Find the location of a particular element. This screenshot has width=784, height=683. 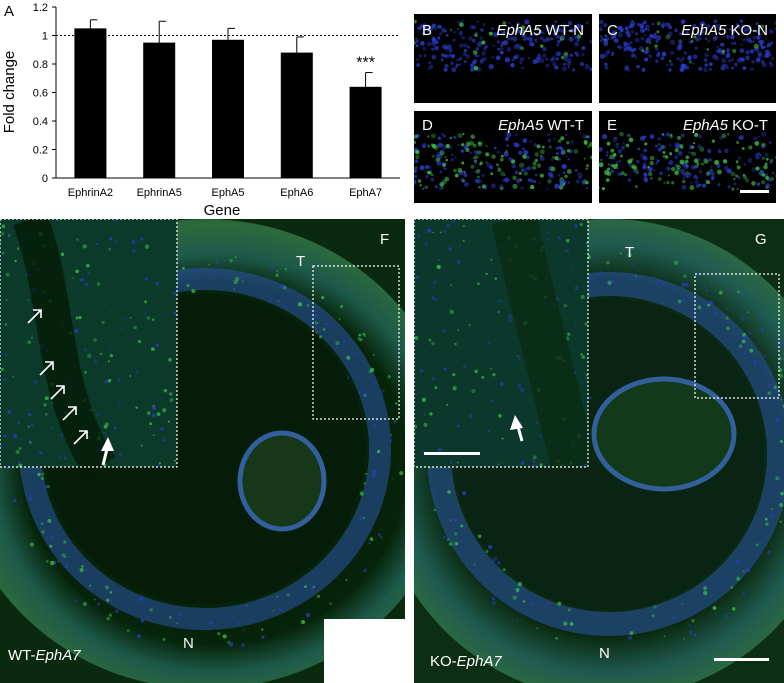

panel-b-label: EphA5 WT-N is located at coordinates (540, 30).